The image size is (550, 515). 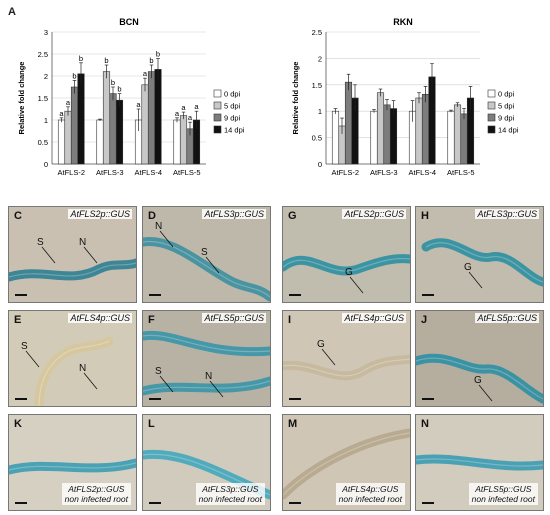 What do you see at coordinates (317, 32) in the screenshot?
I see `rkn-y-tick-label: 2.5` at bounding box center [317, 32].